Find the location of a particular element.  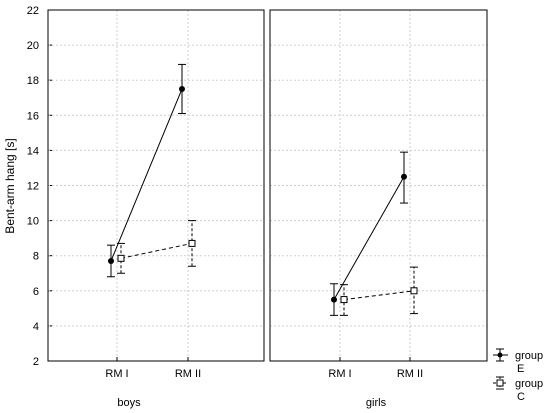

y-tick-label: 16 is located at coordinates (33, 116).